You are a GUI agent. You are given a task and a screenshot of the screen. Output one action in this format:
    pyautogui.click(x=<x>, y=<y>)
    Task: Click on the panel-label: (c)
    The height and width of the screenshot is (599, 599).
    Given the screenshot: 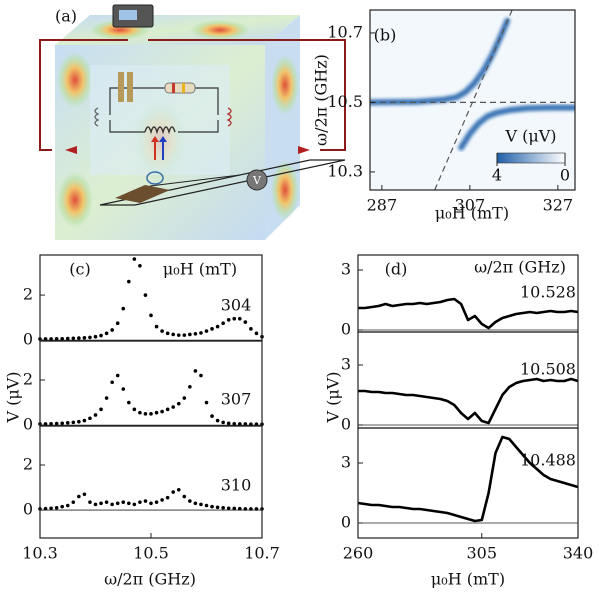 What is the action you would take?
    pyautogui.click(x=79, y=269)
    